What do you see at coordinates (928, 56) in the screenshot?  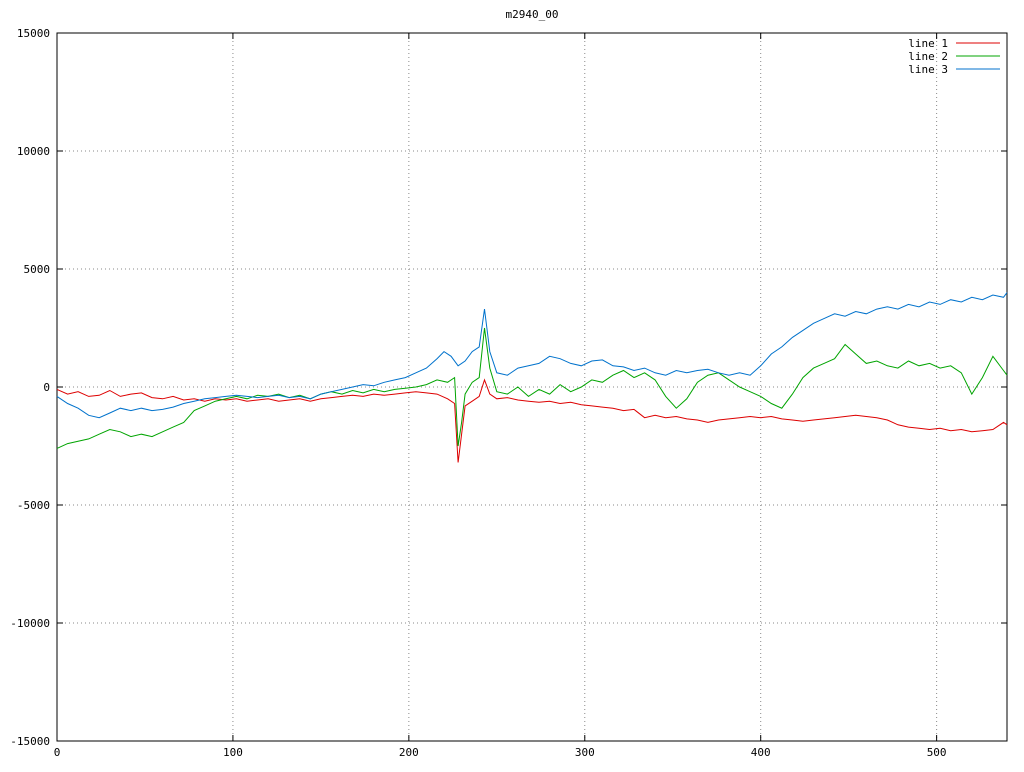 I see `legend-label-line-2: line 2` at bounding box center [928, 56].